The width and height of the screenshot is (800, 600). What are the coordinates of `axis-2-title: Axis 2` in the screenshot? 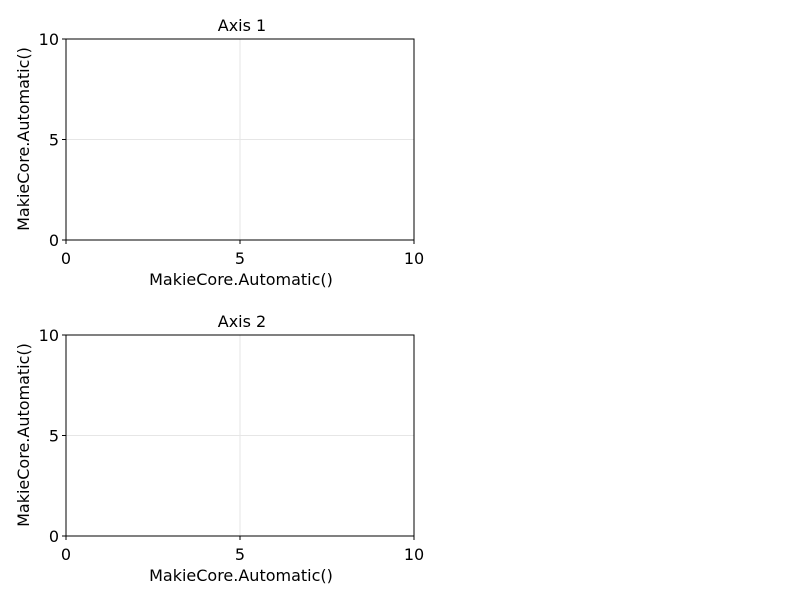 It's located at (242, 321).